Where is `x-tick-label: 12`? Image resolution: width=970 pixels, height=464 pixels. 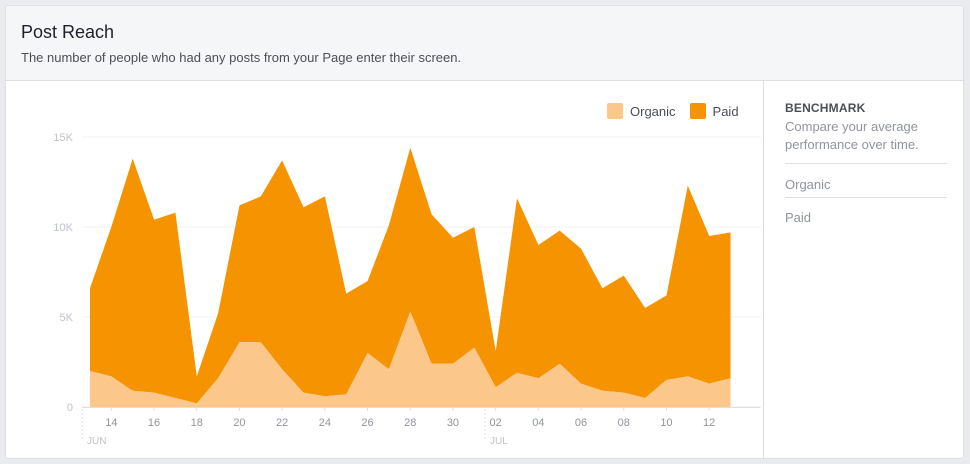
x-tick-label: 12 is located at coordinates (709, 423).